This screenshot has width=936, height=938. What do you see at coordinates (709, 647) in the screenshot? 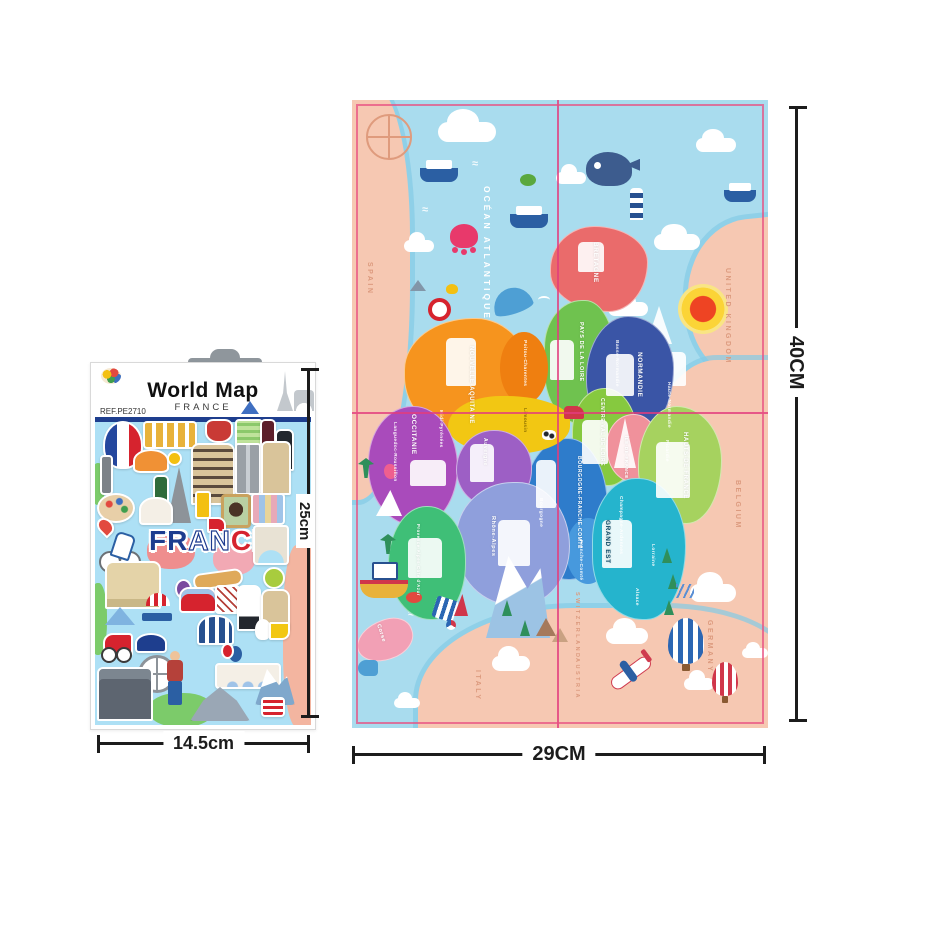
I see `country-label-germany: GERMANY` at bounding box center [709, 647].